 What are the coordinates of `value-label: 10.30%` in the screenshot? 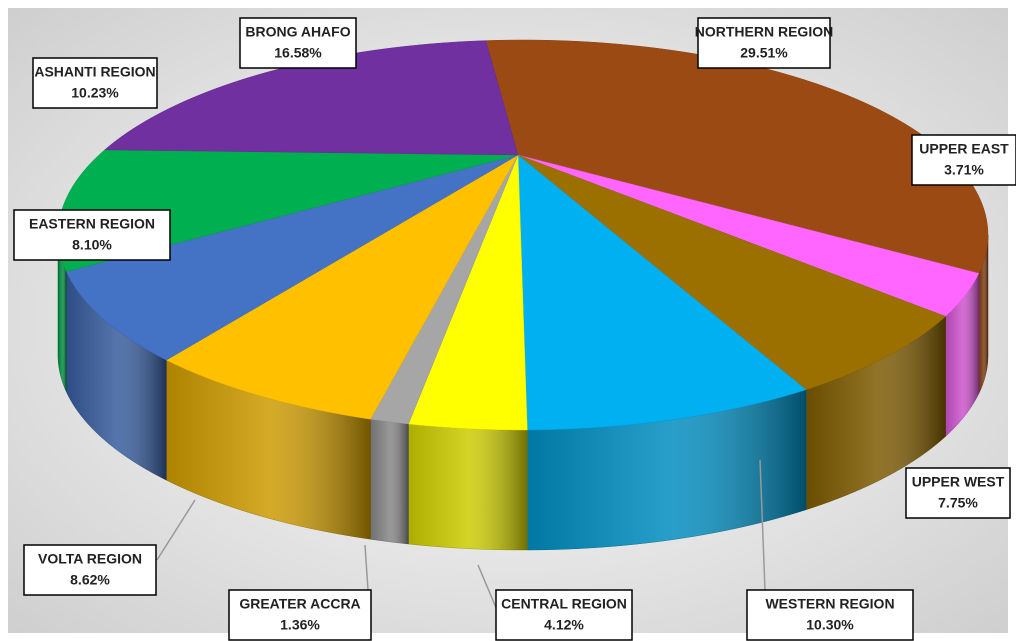 It's located at (830, 625).